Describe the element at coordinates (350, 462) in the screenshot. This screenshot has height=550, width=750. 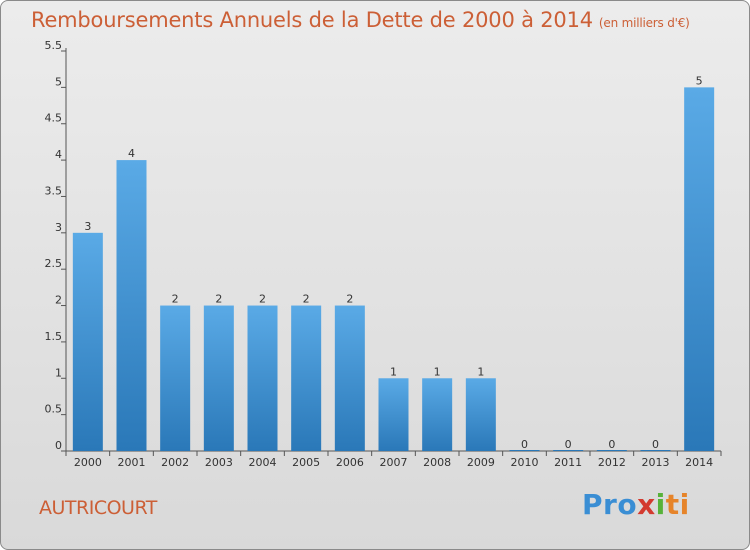
I see `x-tick-label: 2006` at that location.